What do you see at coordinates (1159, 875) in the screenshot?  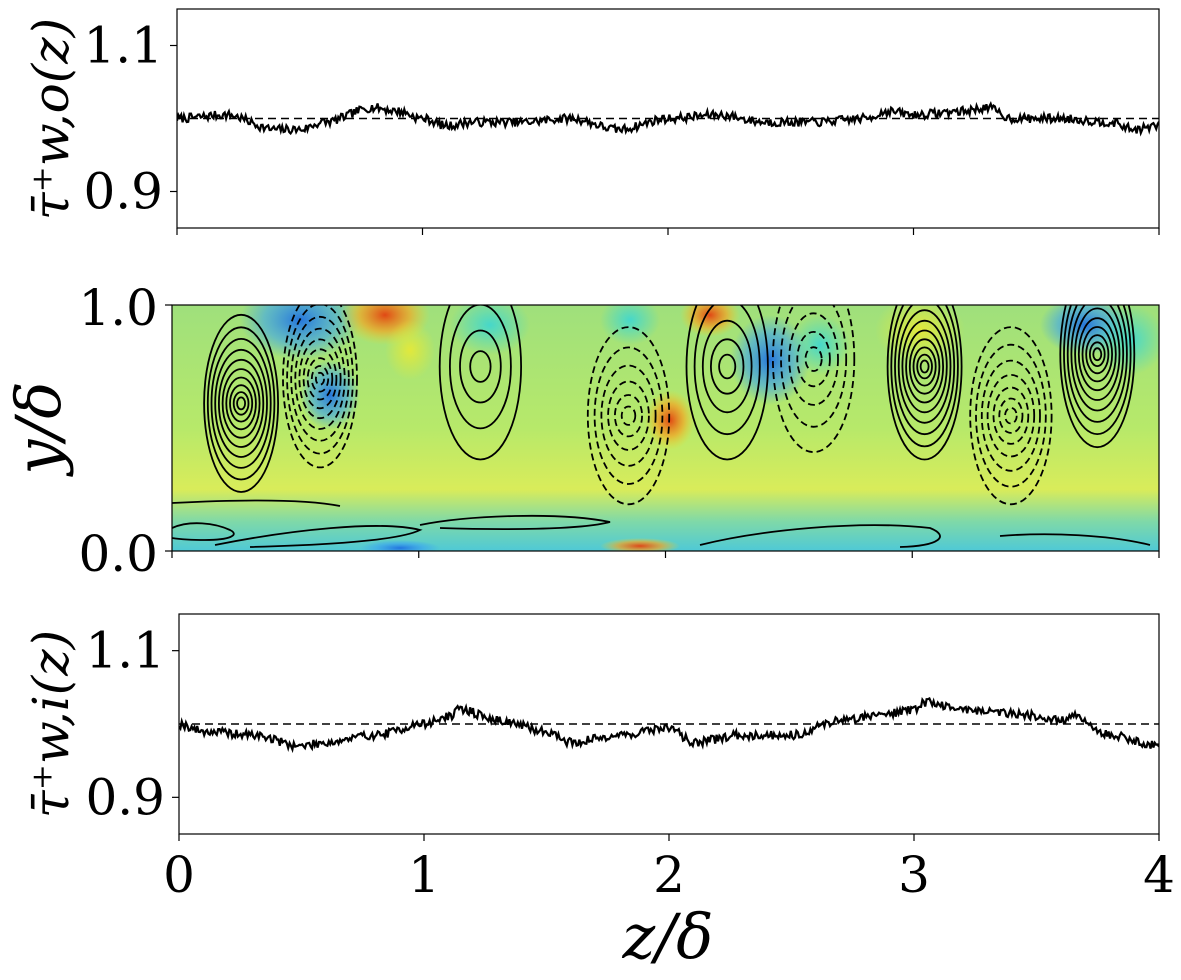 I see `xtick-label: 4` at bounding box center [1159, 875].